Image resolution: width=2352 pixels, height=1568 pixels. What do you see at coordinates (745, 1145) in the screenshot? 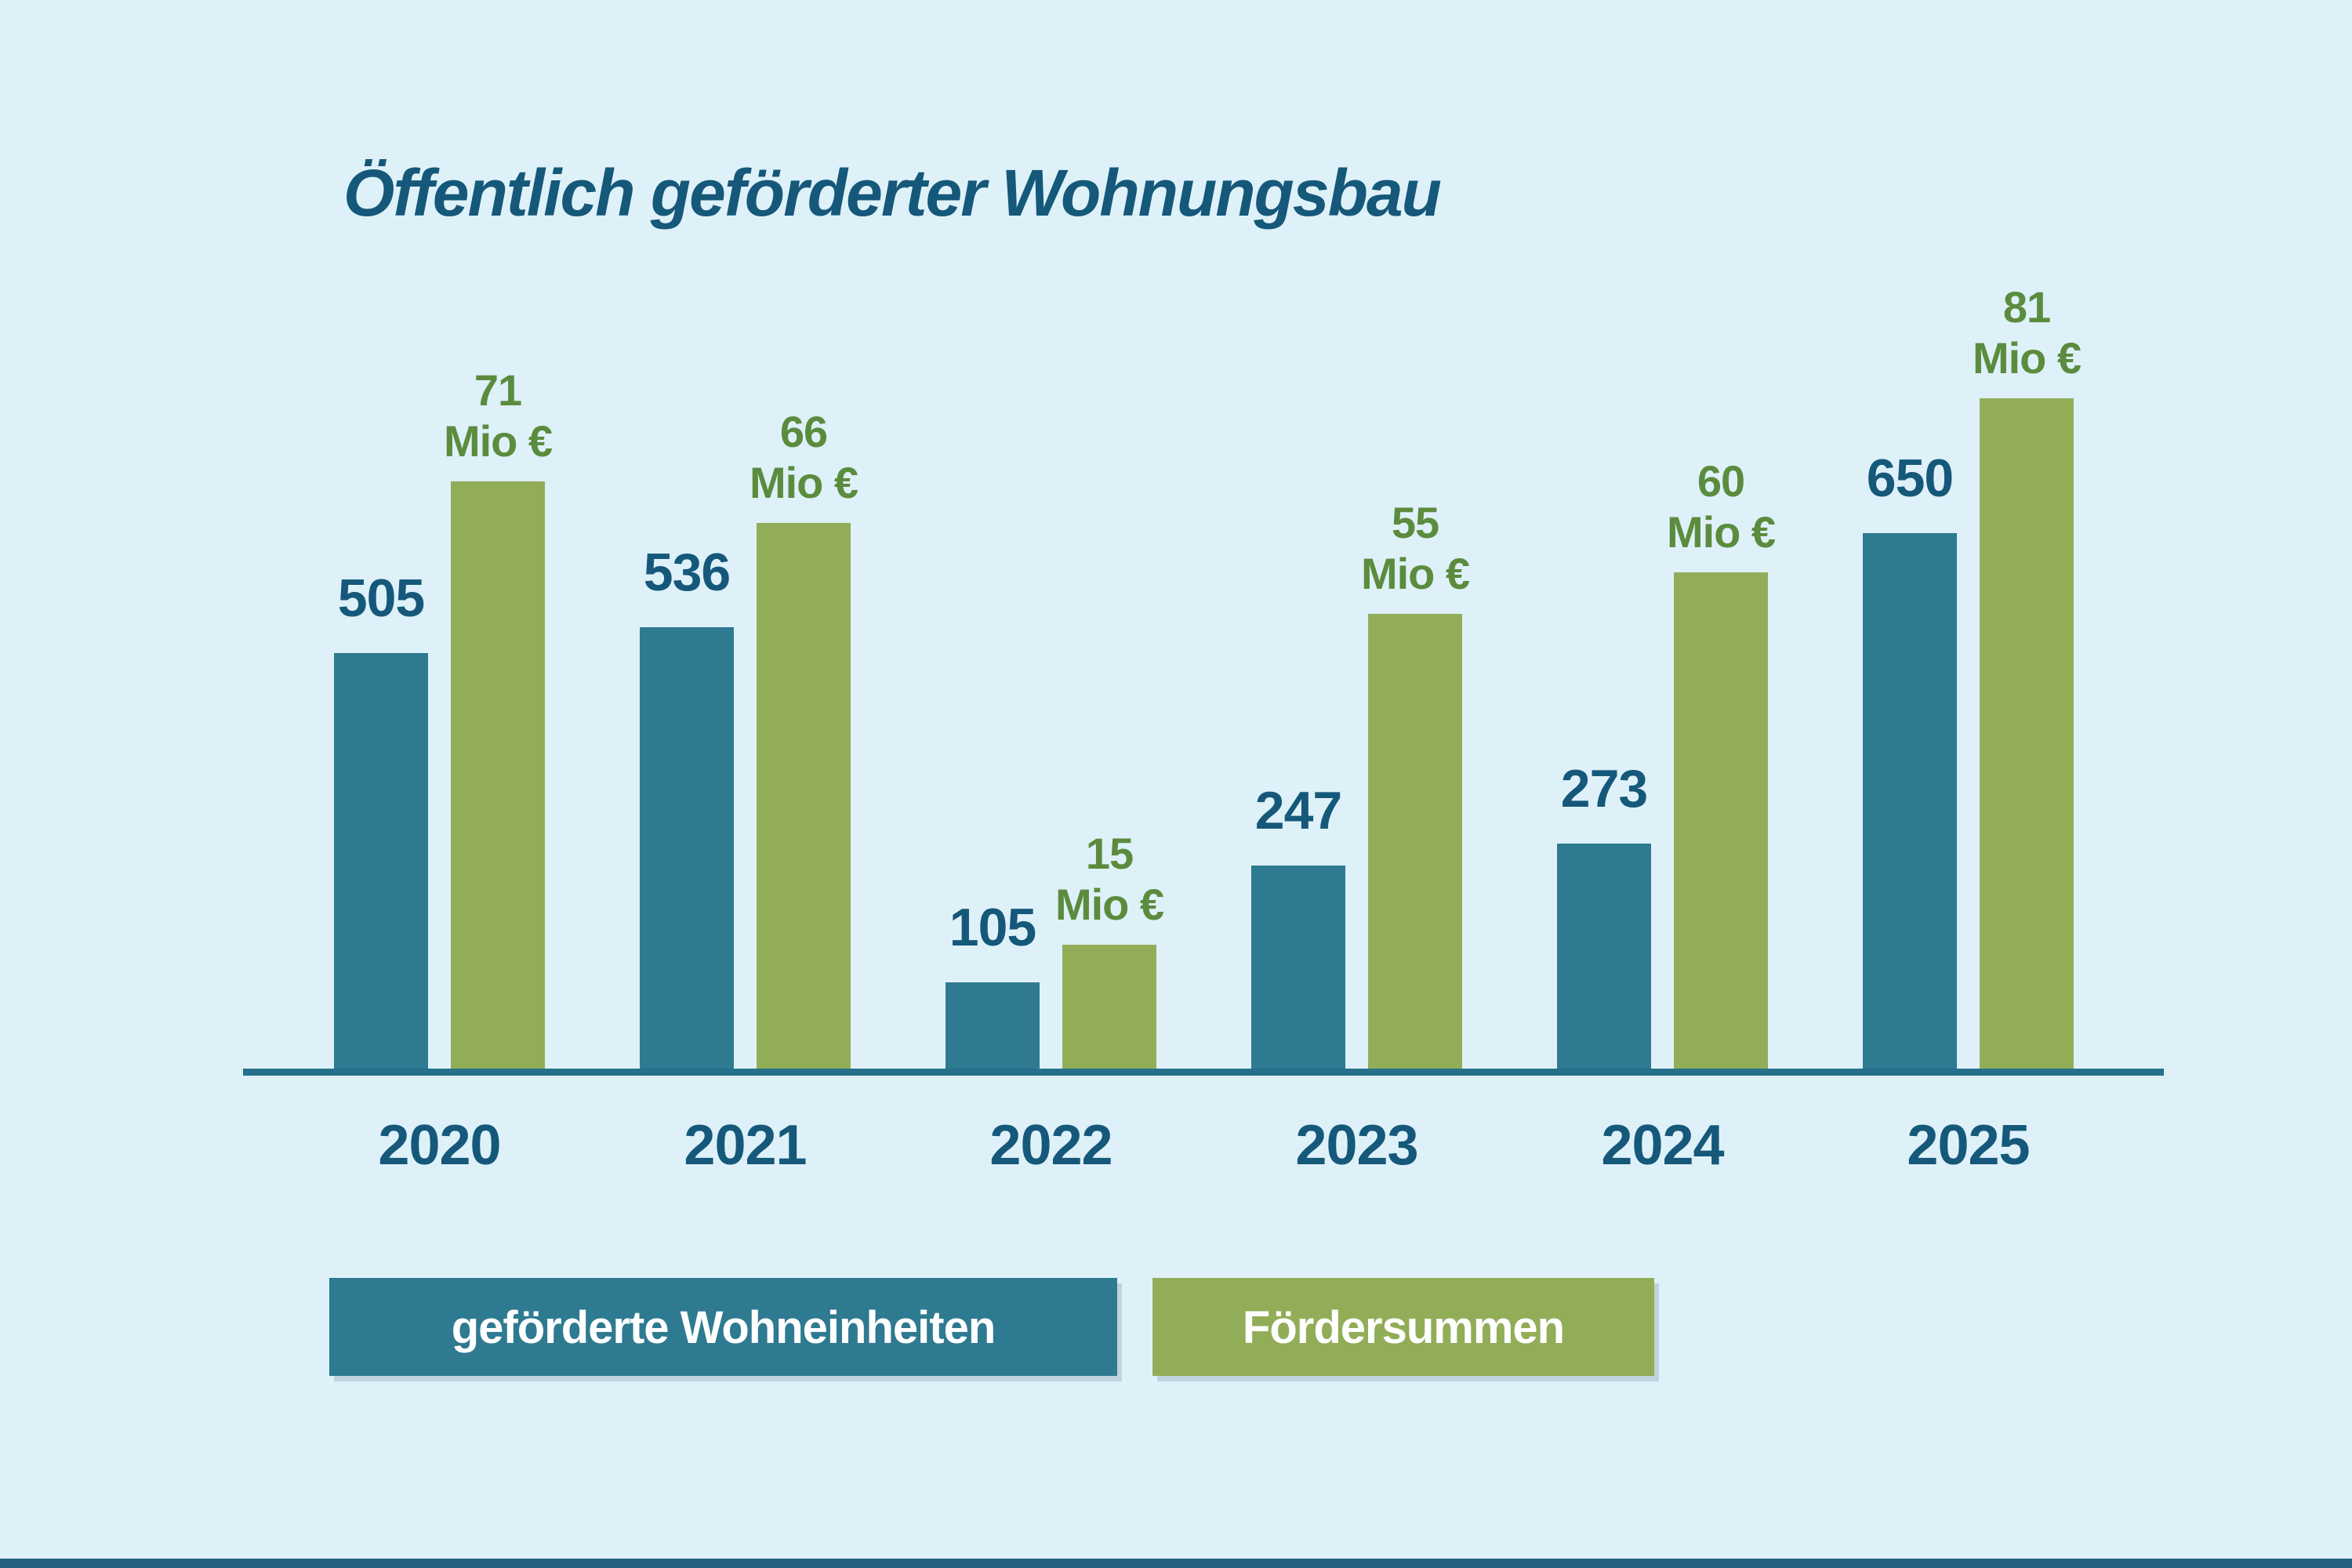
I see `x-tick-2021: 2021` at bounding box center [745, 1145].